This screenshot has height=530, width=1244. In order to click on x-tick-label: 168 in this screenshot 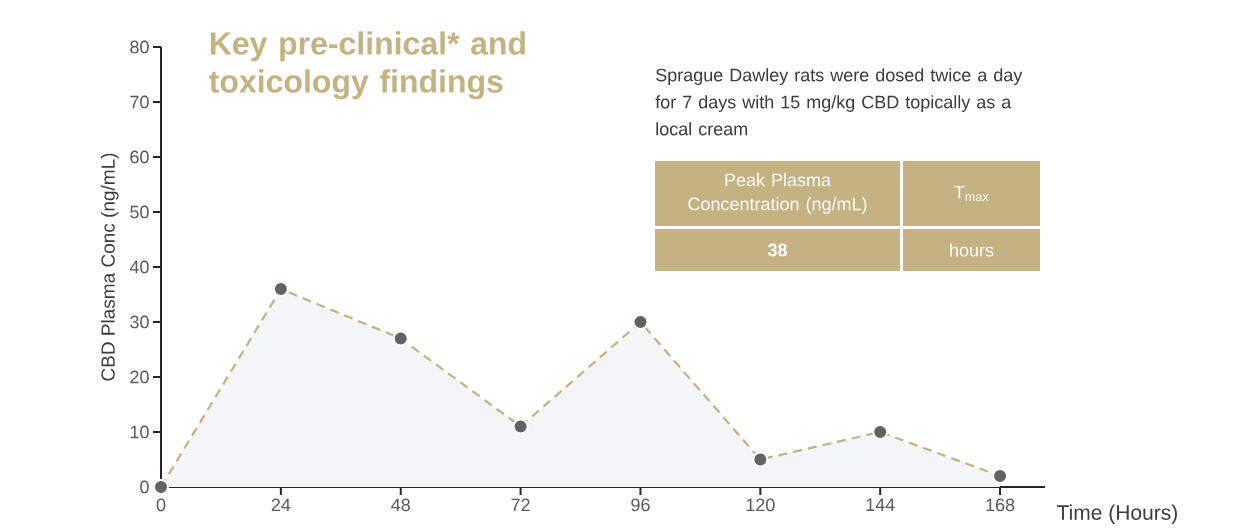, I will do `click(1000, 505)`.